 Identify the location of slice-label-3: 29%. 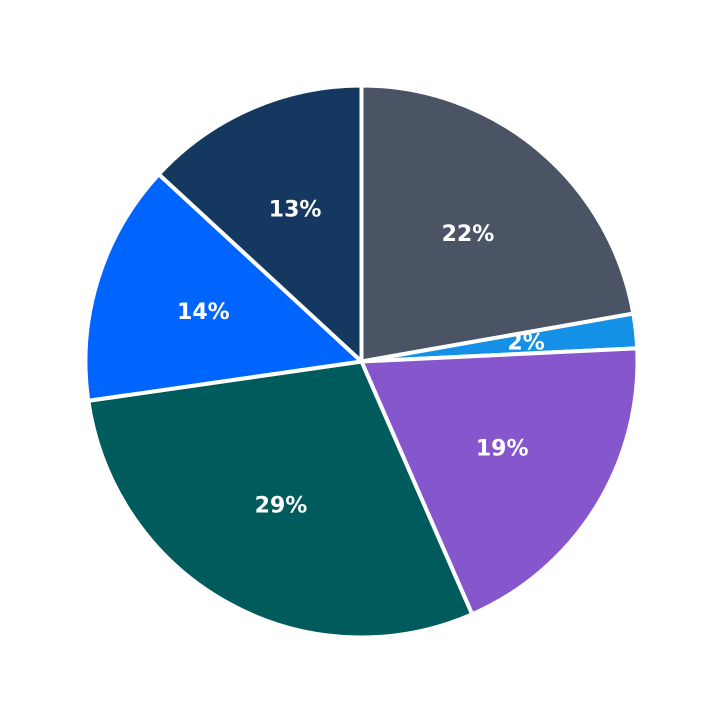
(281, 506).